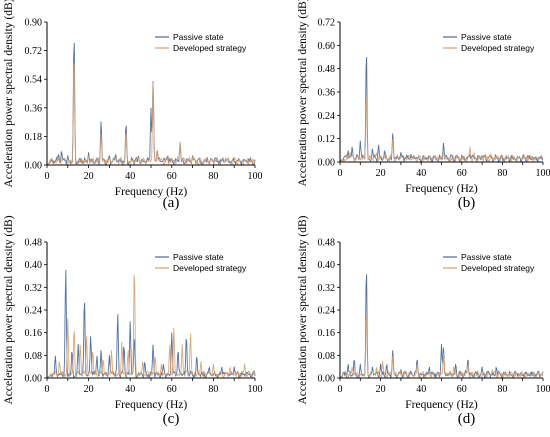  I want to click on panel-label: (a), so click(171, 203).